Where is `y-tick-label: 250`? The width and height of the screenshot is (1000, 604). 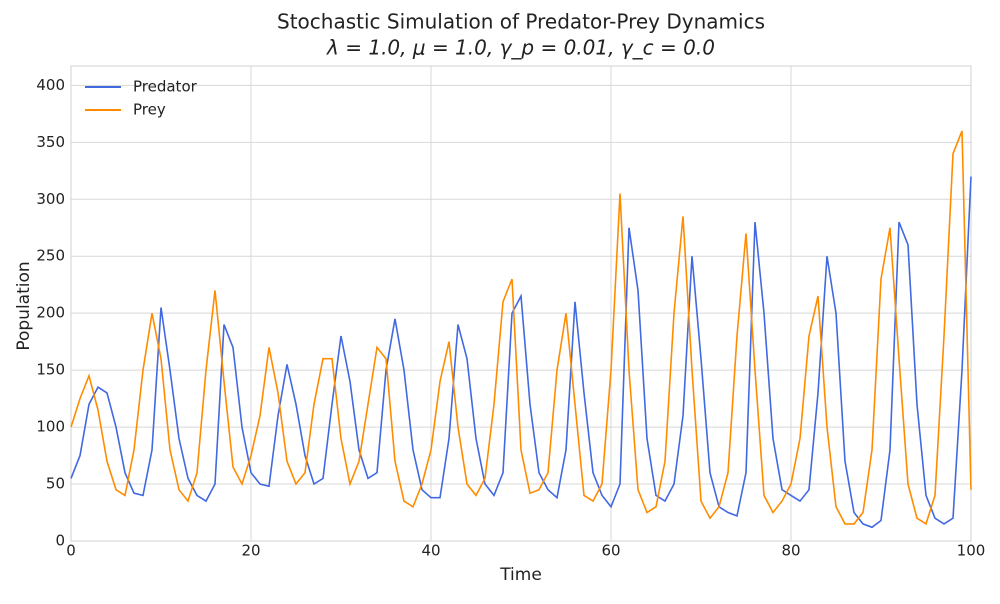 y-tick-label: 250 is located at coordinates (50, 256).